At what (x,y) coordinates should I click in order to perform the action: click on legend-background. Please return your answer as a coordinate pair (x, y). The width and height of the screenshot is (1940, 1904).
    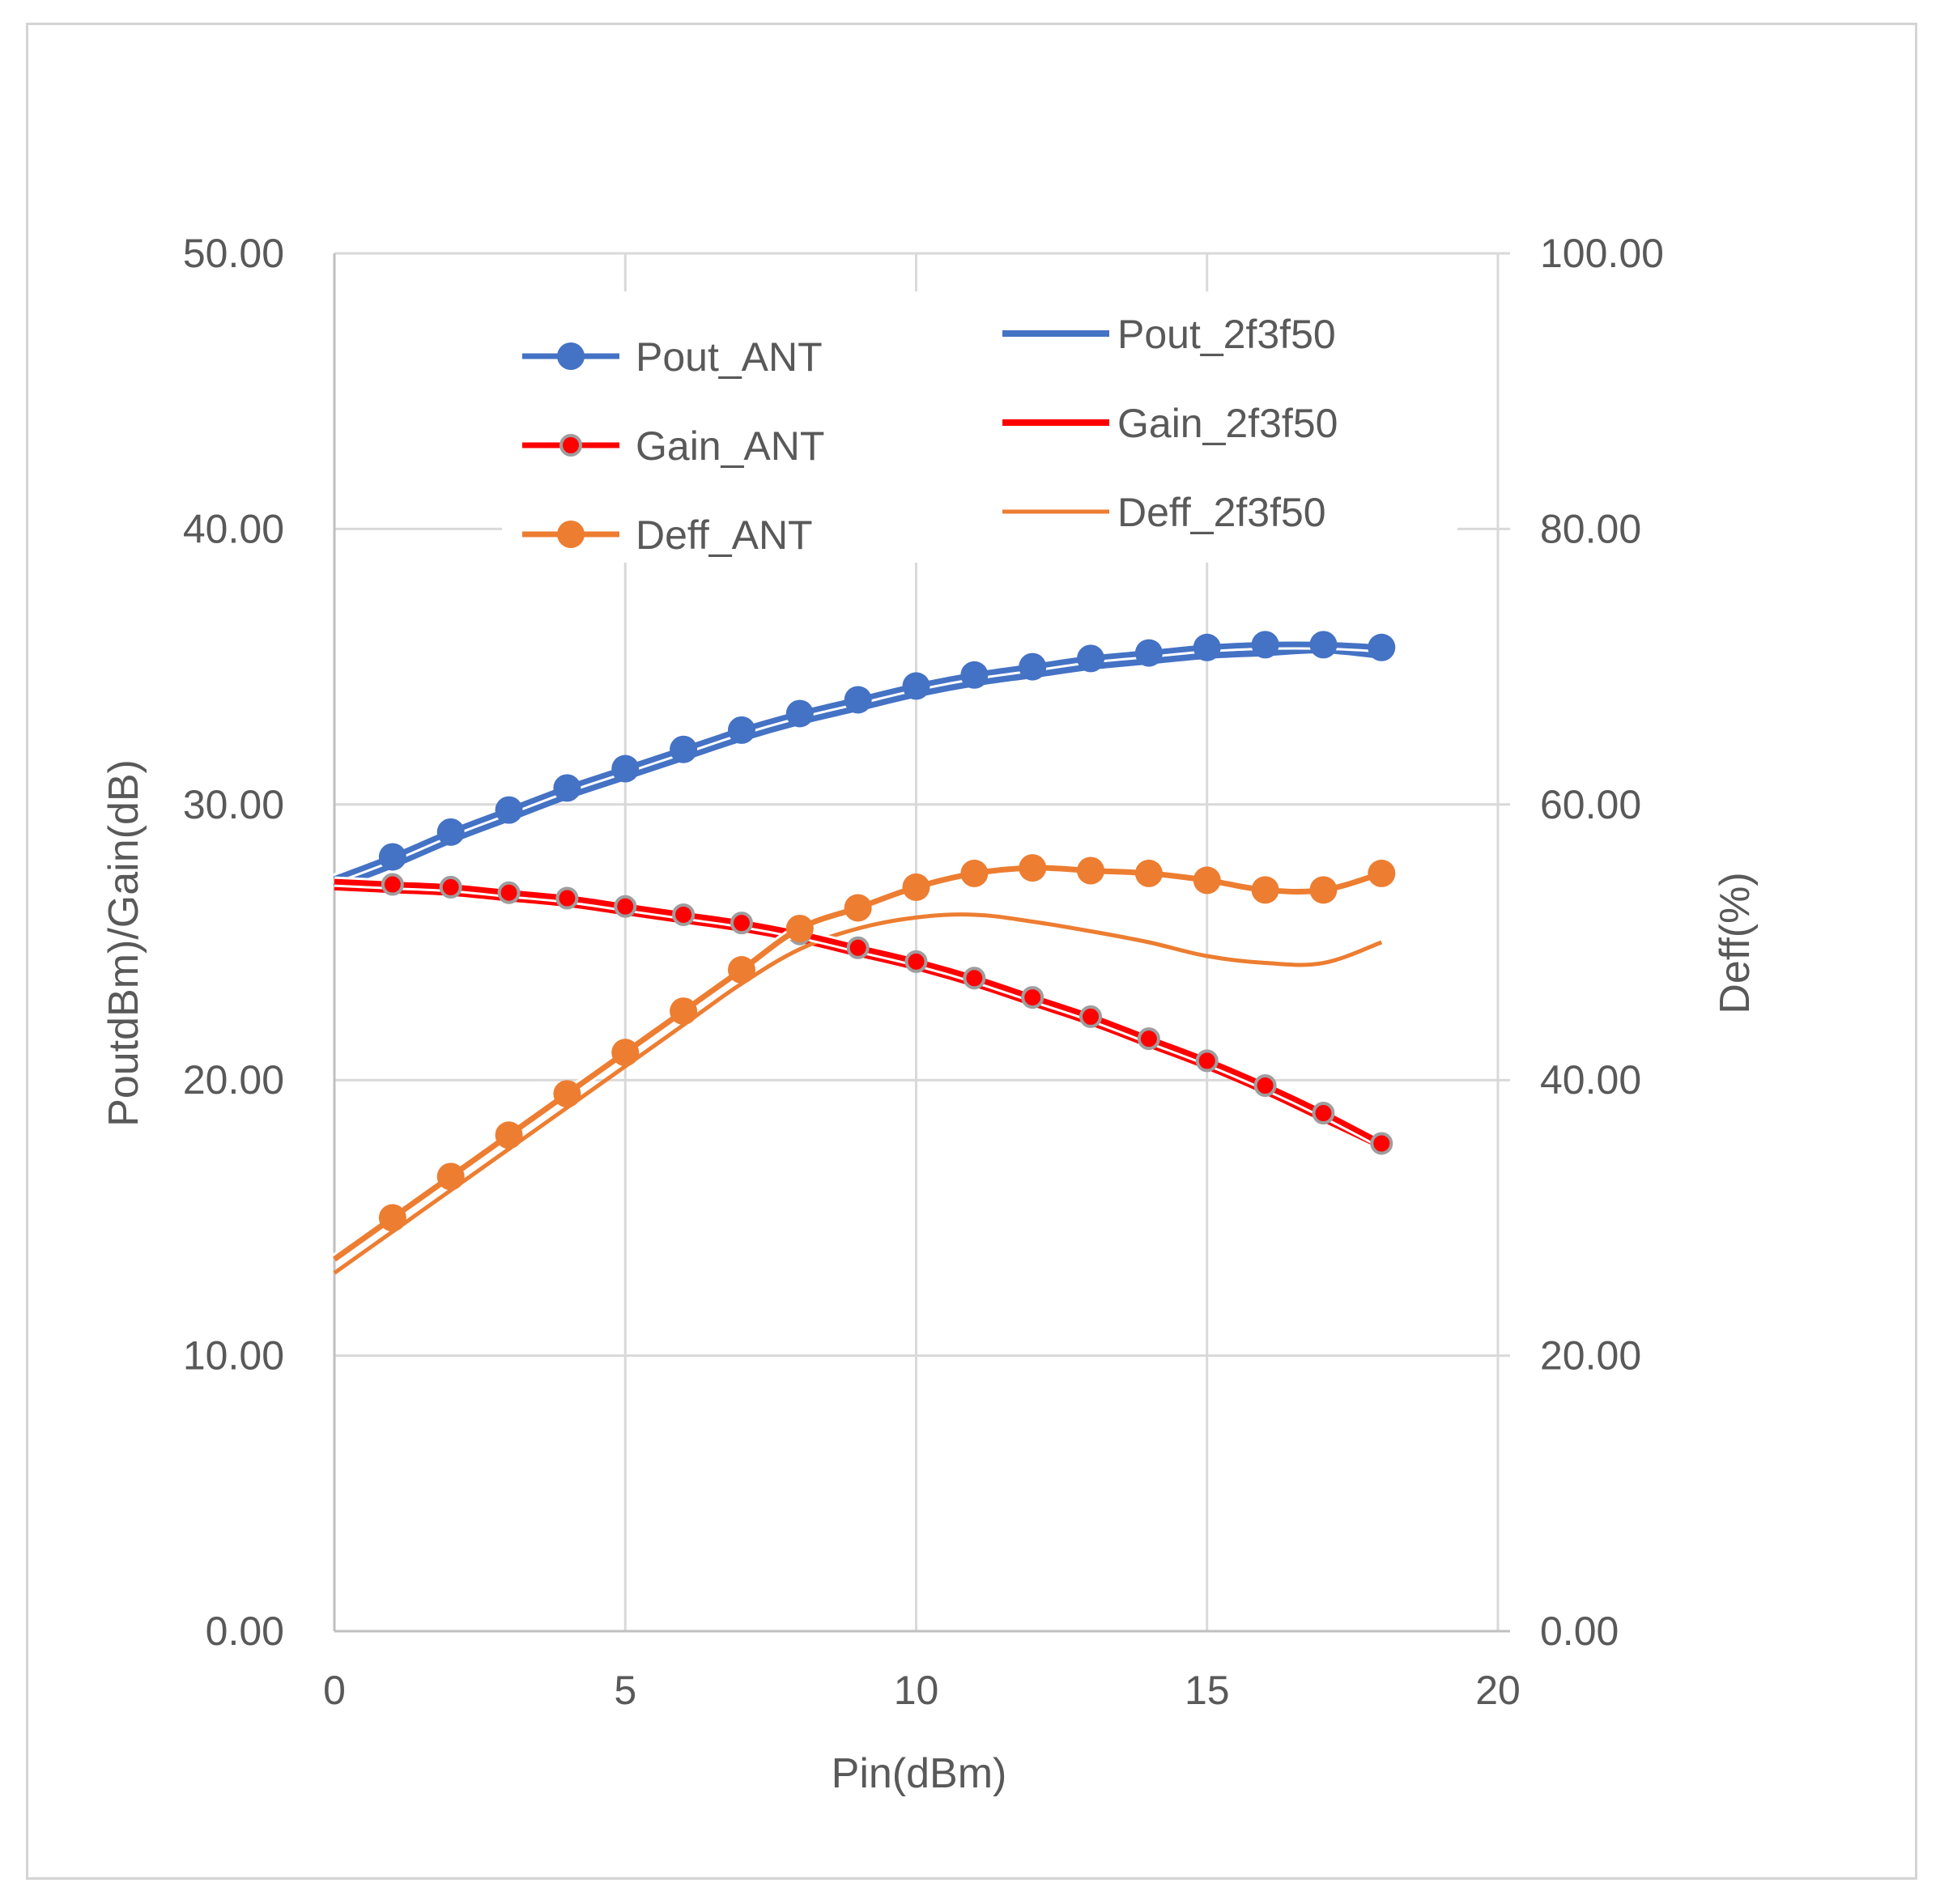
    Looking at the image, I should click on (980, 427).